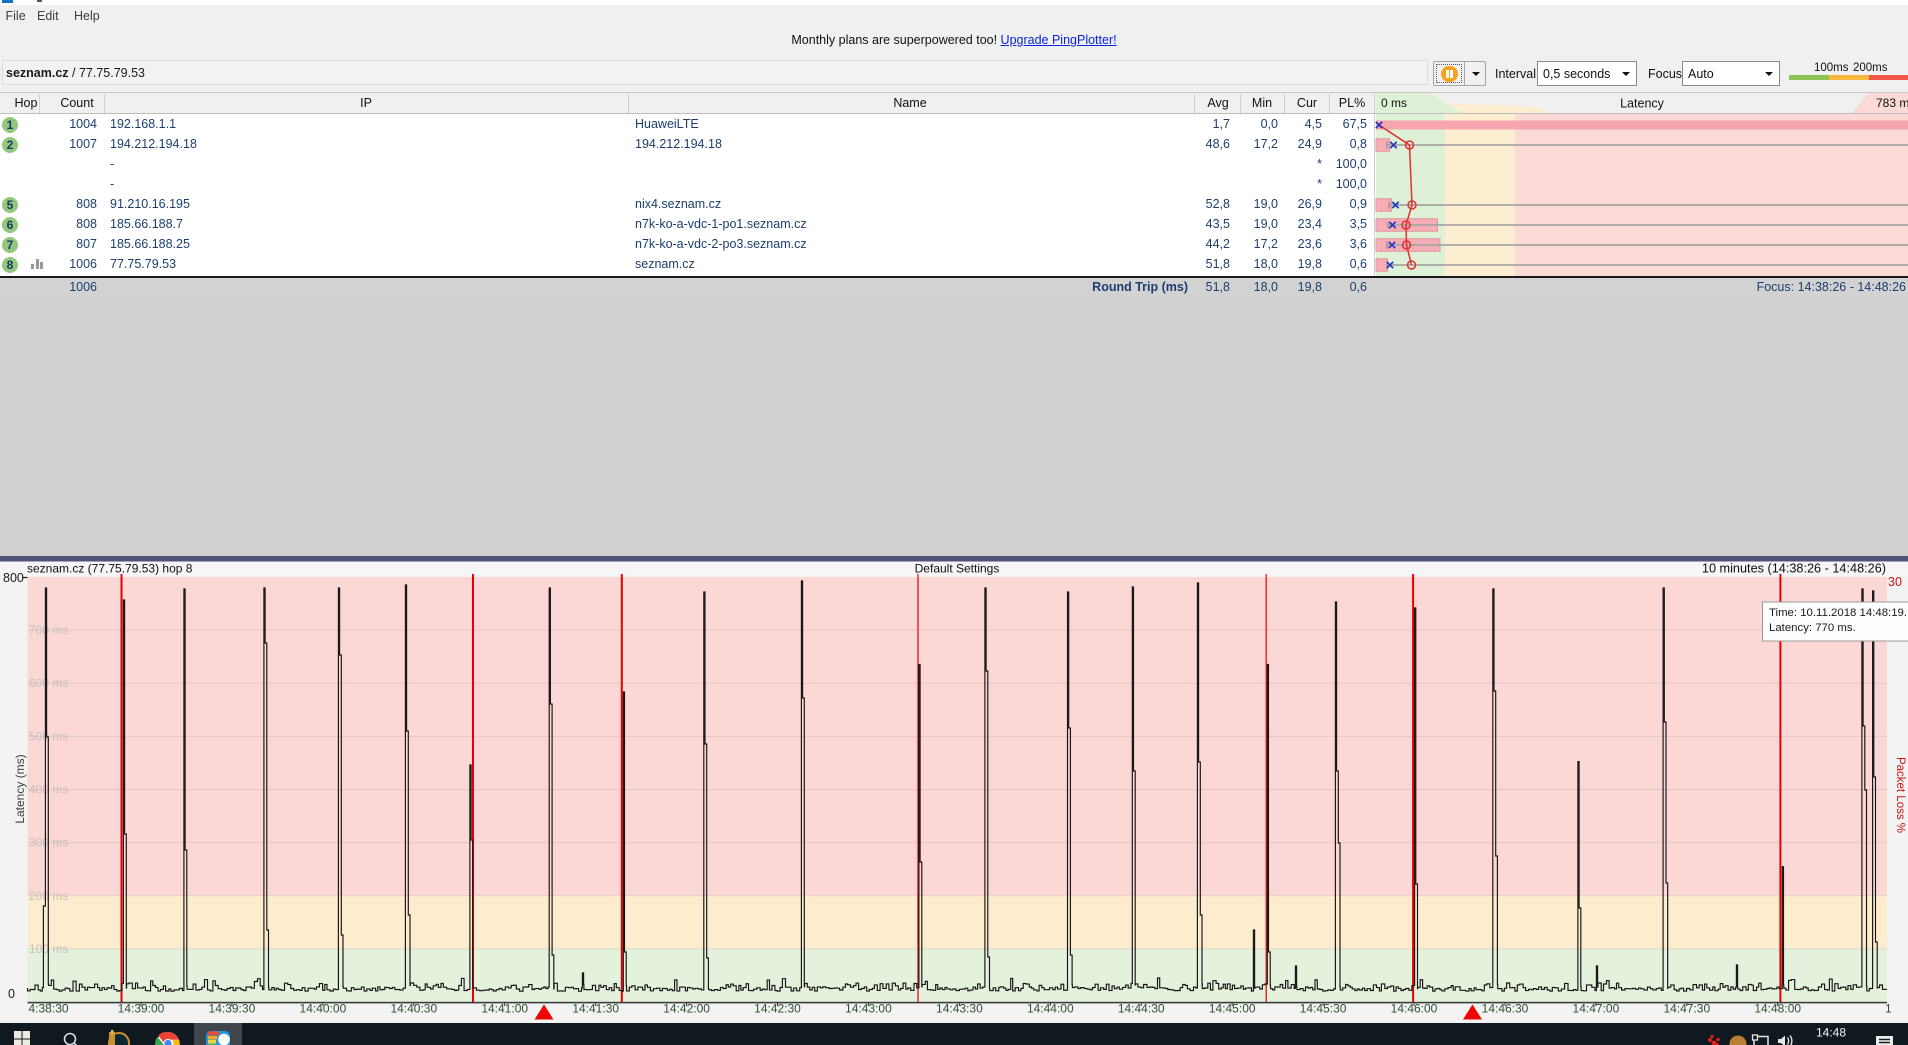 Image resolution: width=1908 pixels, height=1045 pixels. Describe the element at coordinates (504, 1009) in the screenshot. I see `svg-text: 14:41:00` at that location.